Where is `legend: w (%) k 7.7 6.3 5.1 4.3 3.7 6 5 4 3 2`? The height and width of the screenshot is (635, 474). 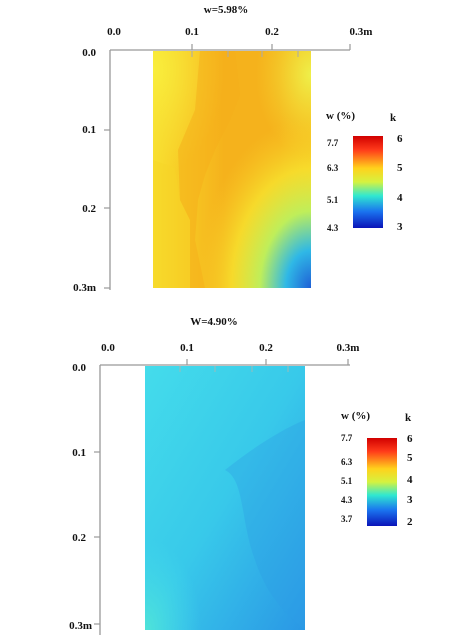
legend: w (%) k 7.7 6.3 5.1 4.3 3.7 6 5 4 3 2 is located at coordinates (377, 469).